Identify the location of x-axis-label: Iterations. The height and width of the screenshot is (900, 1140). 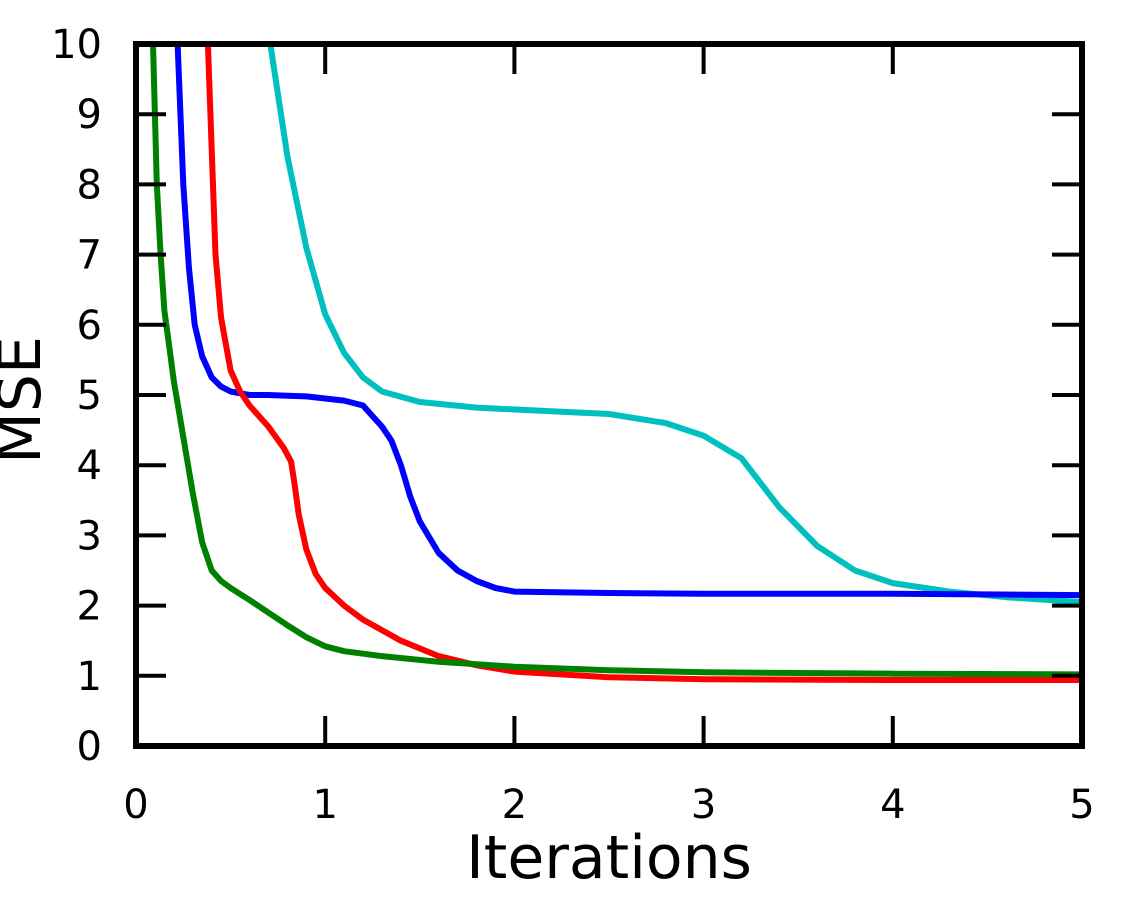
(609, 858).